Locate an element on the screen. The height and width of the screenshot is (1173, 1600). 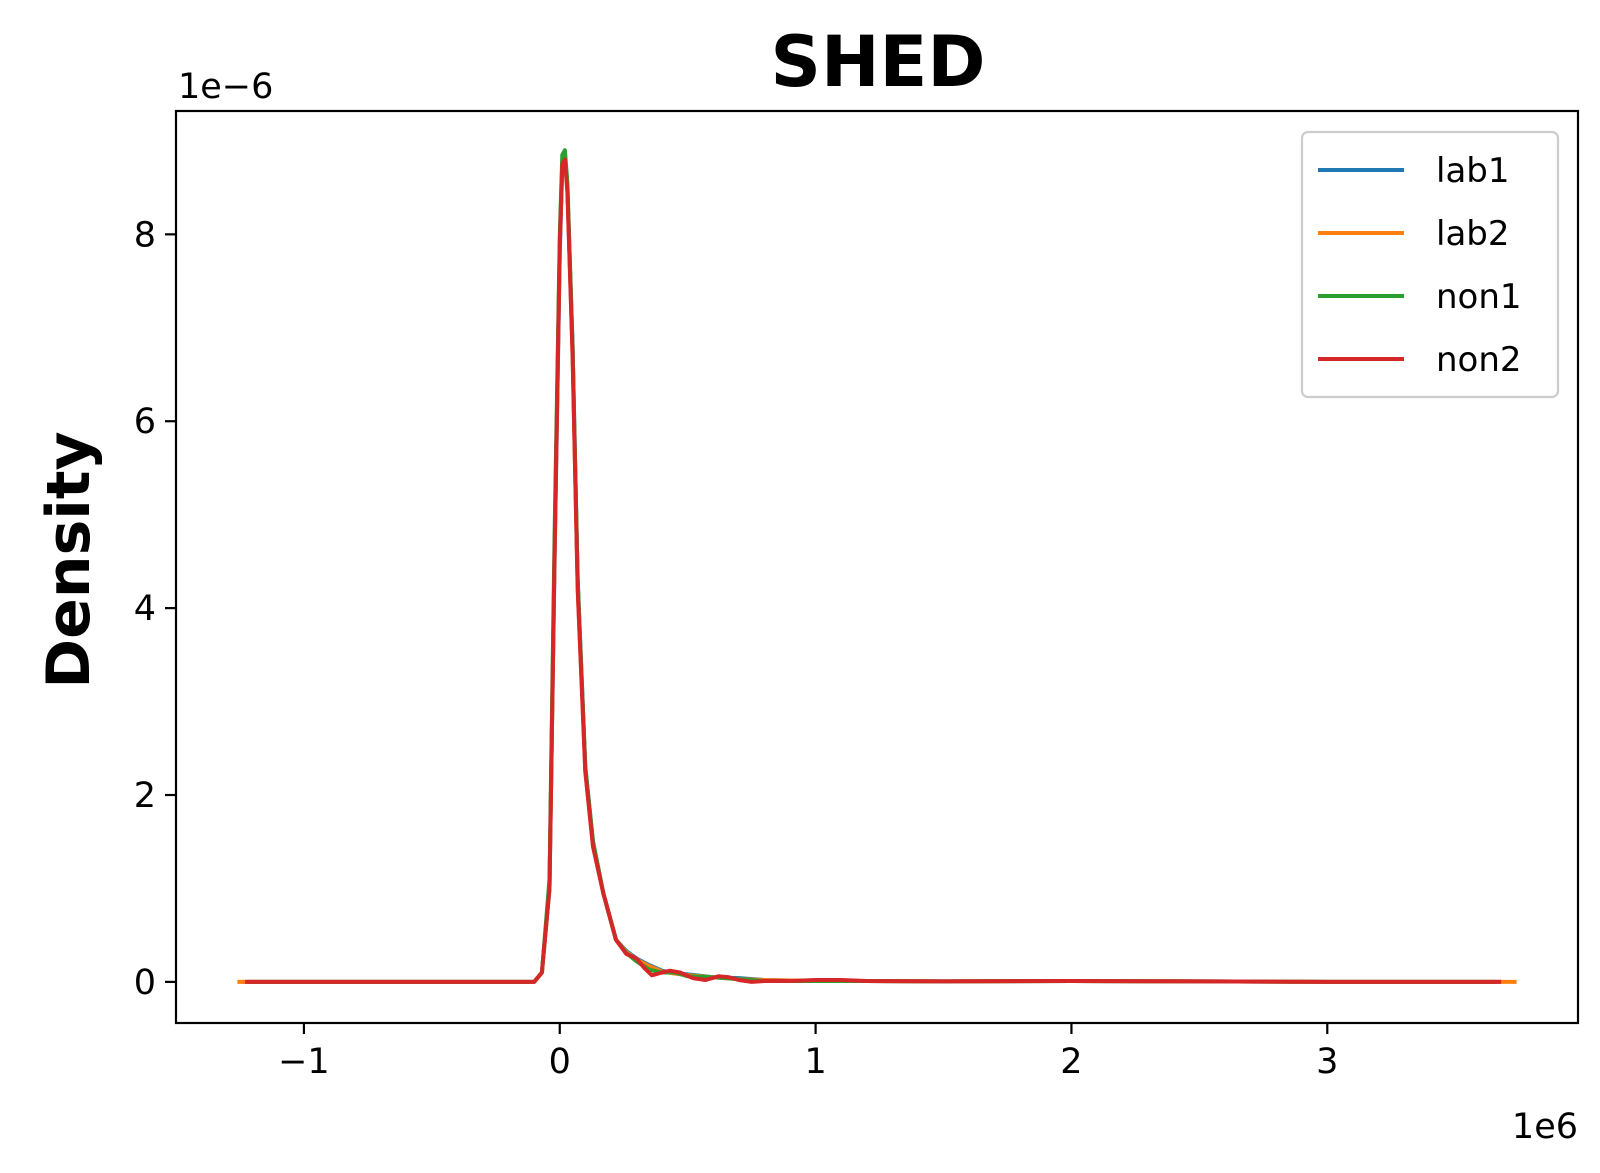
legend-label-lab2: lab2 is located at coordinates (1473, 234).